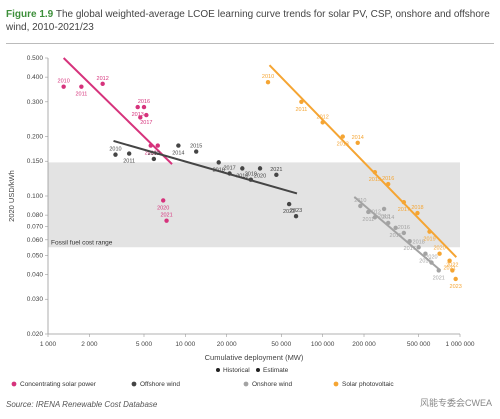 The width and height of the screenshot is (500, 419). I want to click on data-label-pv: 2019, so click(429, 240).